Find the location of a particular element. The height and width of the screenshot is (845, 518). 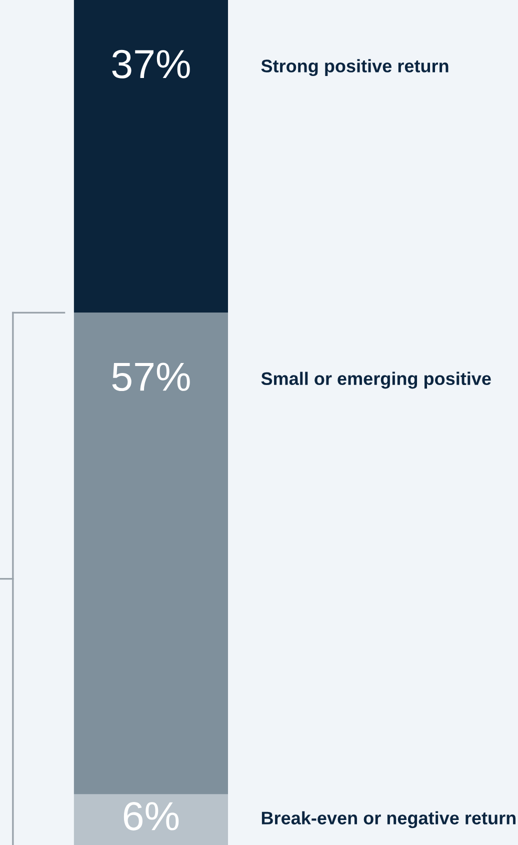

series-label: Small or emerging positive is located at coordinates (376, 380).